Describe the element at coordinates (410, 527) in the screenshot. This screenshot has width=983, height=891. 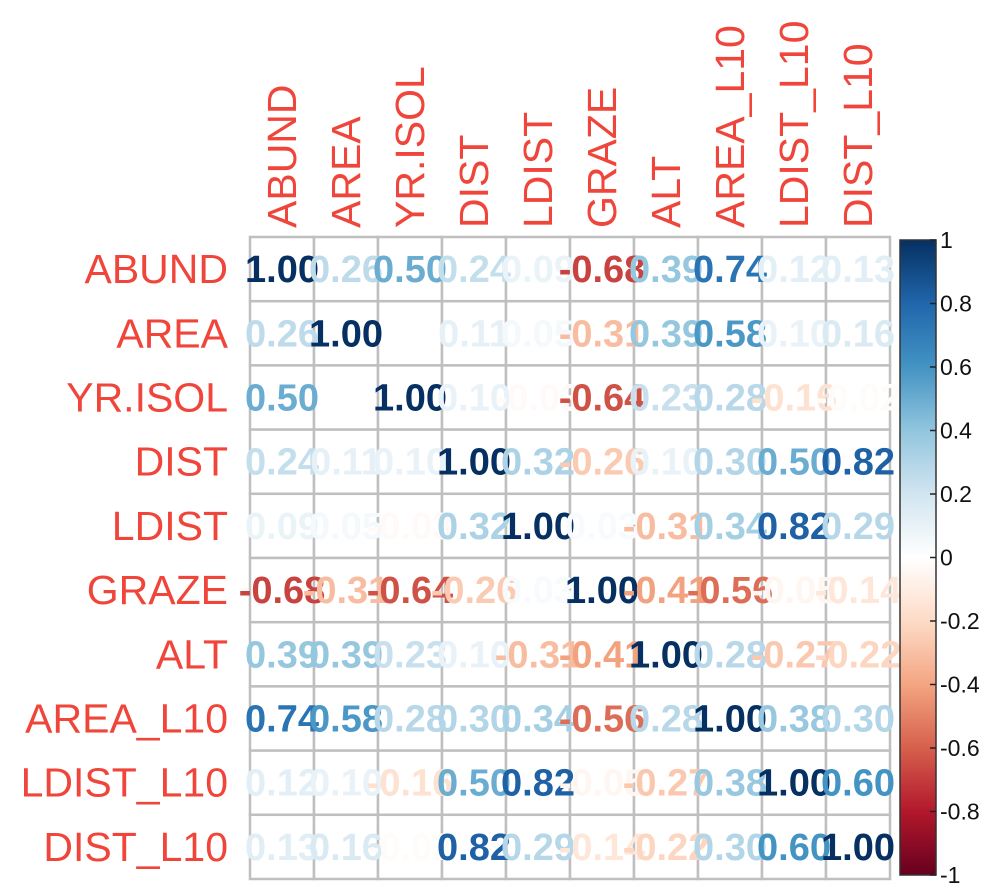
I see `cell-value-4-2: -0.03` at that location.